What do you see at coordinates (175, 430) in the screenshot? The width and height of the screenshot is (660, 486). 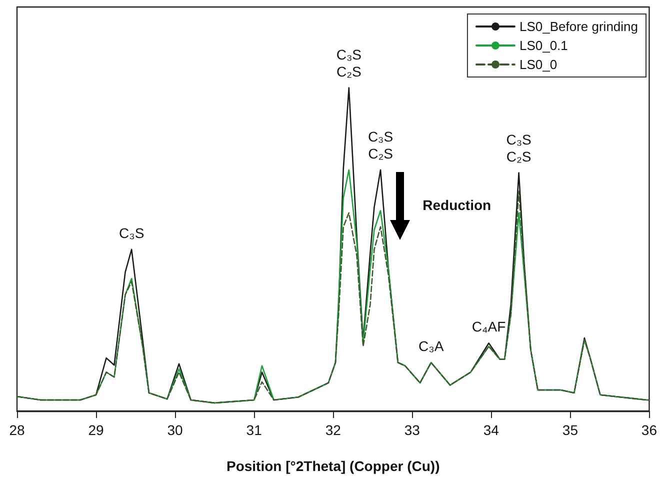 I see `x-tick-label: 30` at bounding box center [175, 430].